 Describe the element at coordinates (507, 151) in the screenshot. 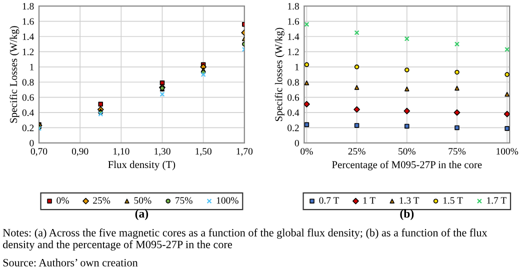

I see `x-tick-label: 100%` at that location.